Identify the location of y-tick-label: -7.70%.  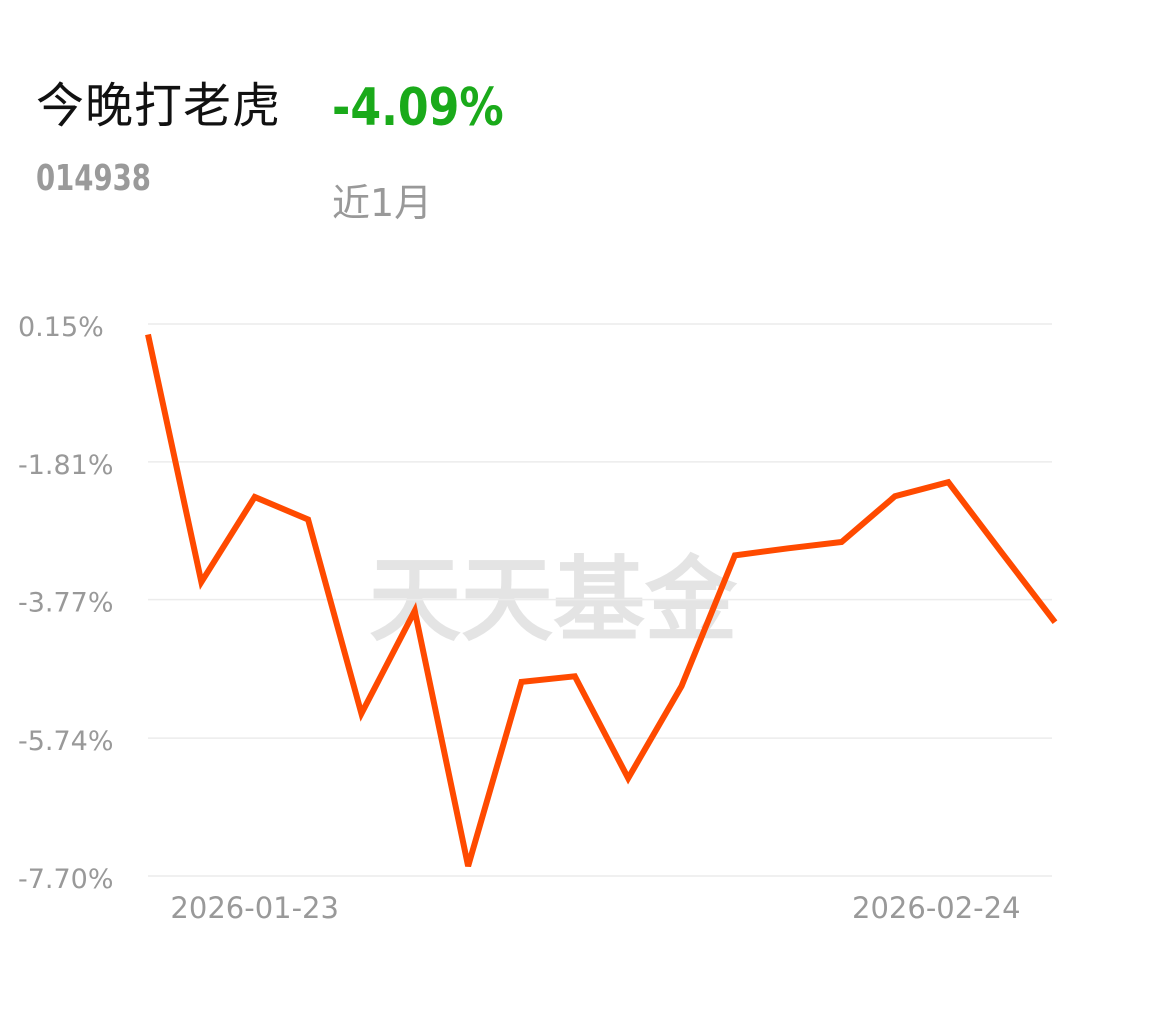
(66, 879).